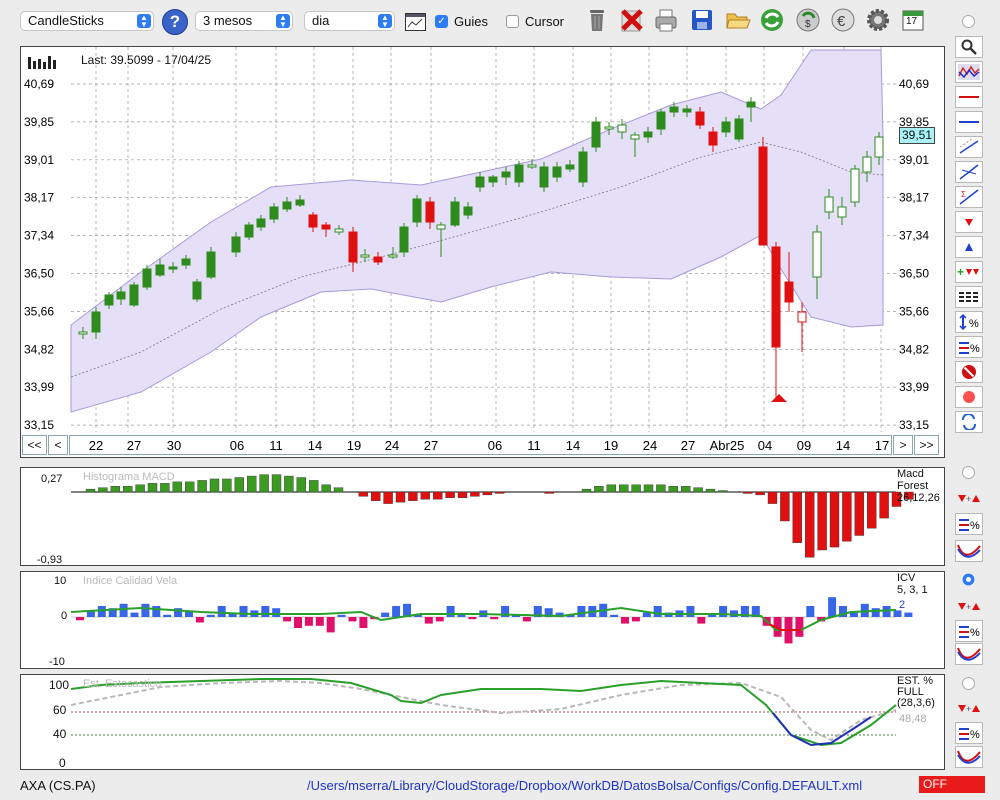  Describe the element at coordinates (969, 397) in the screenshot. I see `record-icon` at that location.